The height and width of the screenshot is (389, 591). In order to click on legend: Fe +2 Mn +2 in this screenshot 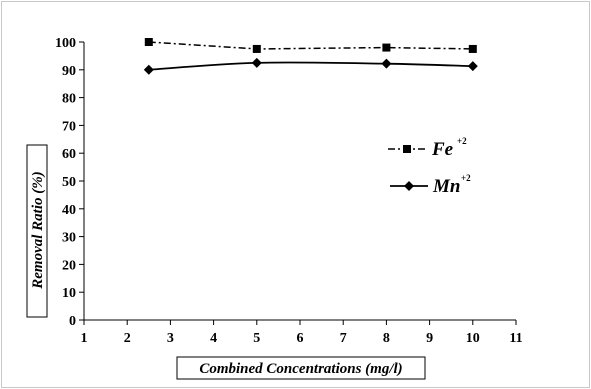, I will do `click(429, 166)`.